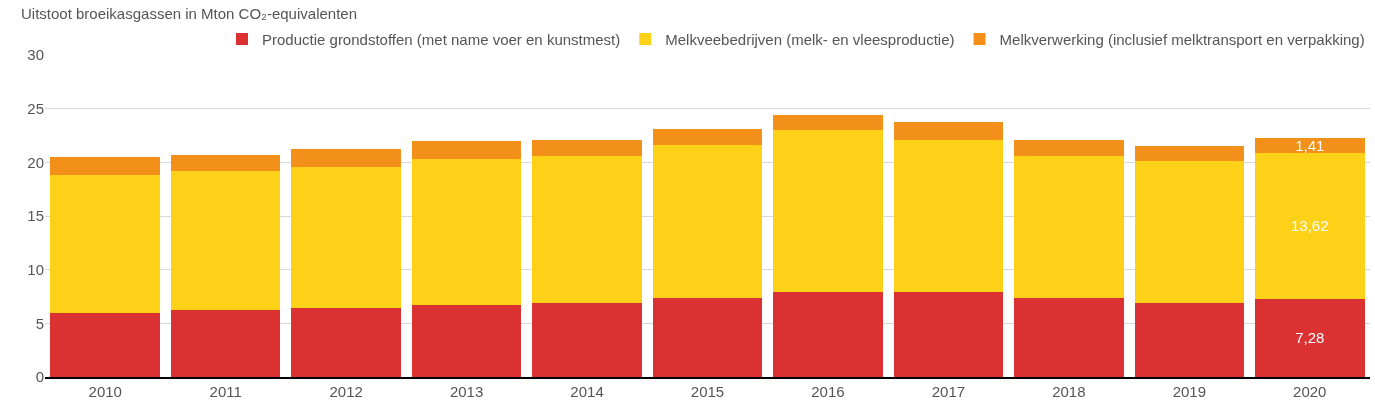 Image resolution: width=1375 pixels, height=410 pixels. Describe the element at coordinates (1310, 391) in the screenshot. I see `x-tick-label: 2020` at that location.